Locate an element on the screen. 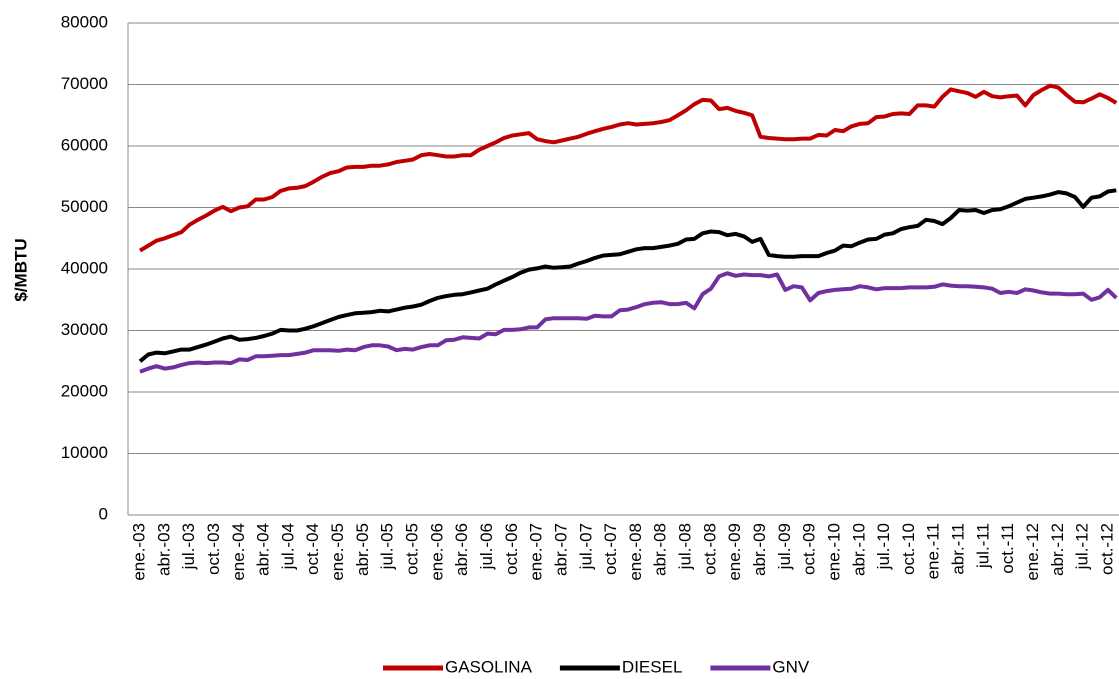 The height and width of the screenshot is (679, 1119). x-tick-label: abr.-12 is located at coordinates (1057, 549).